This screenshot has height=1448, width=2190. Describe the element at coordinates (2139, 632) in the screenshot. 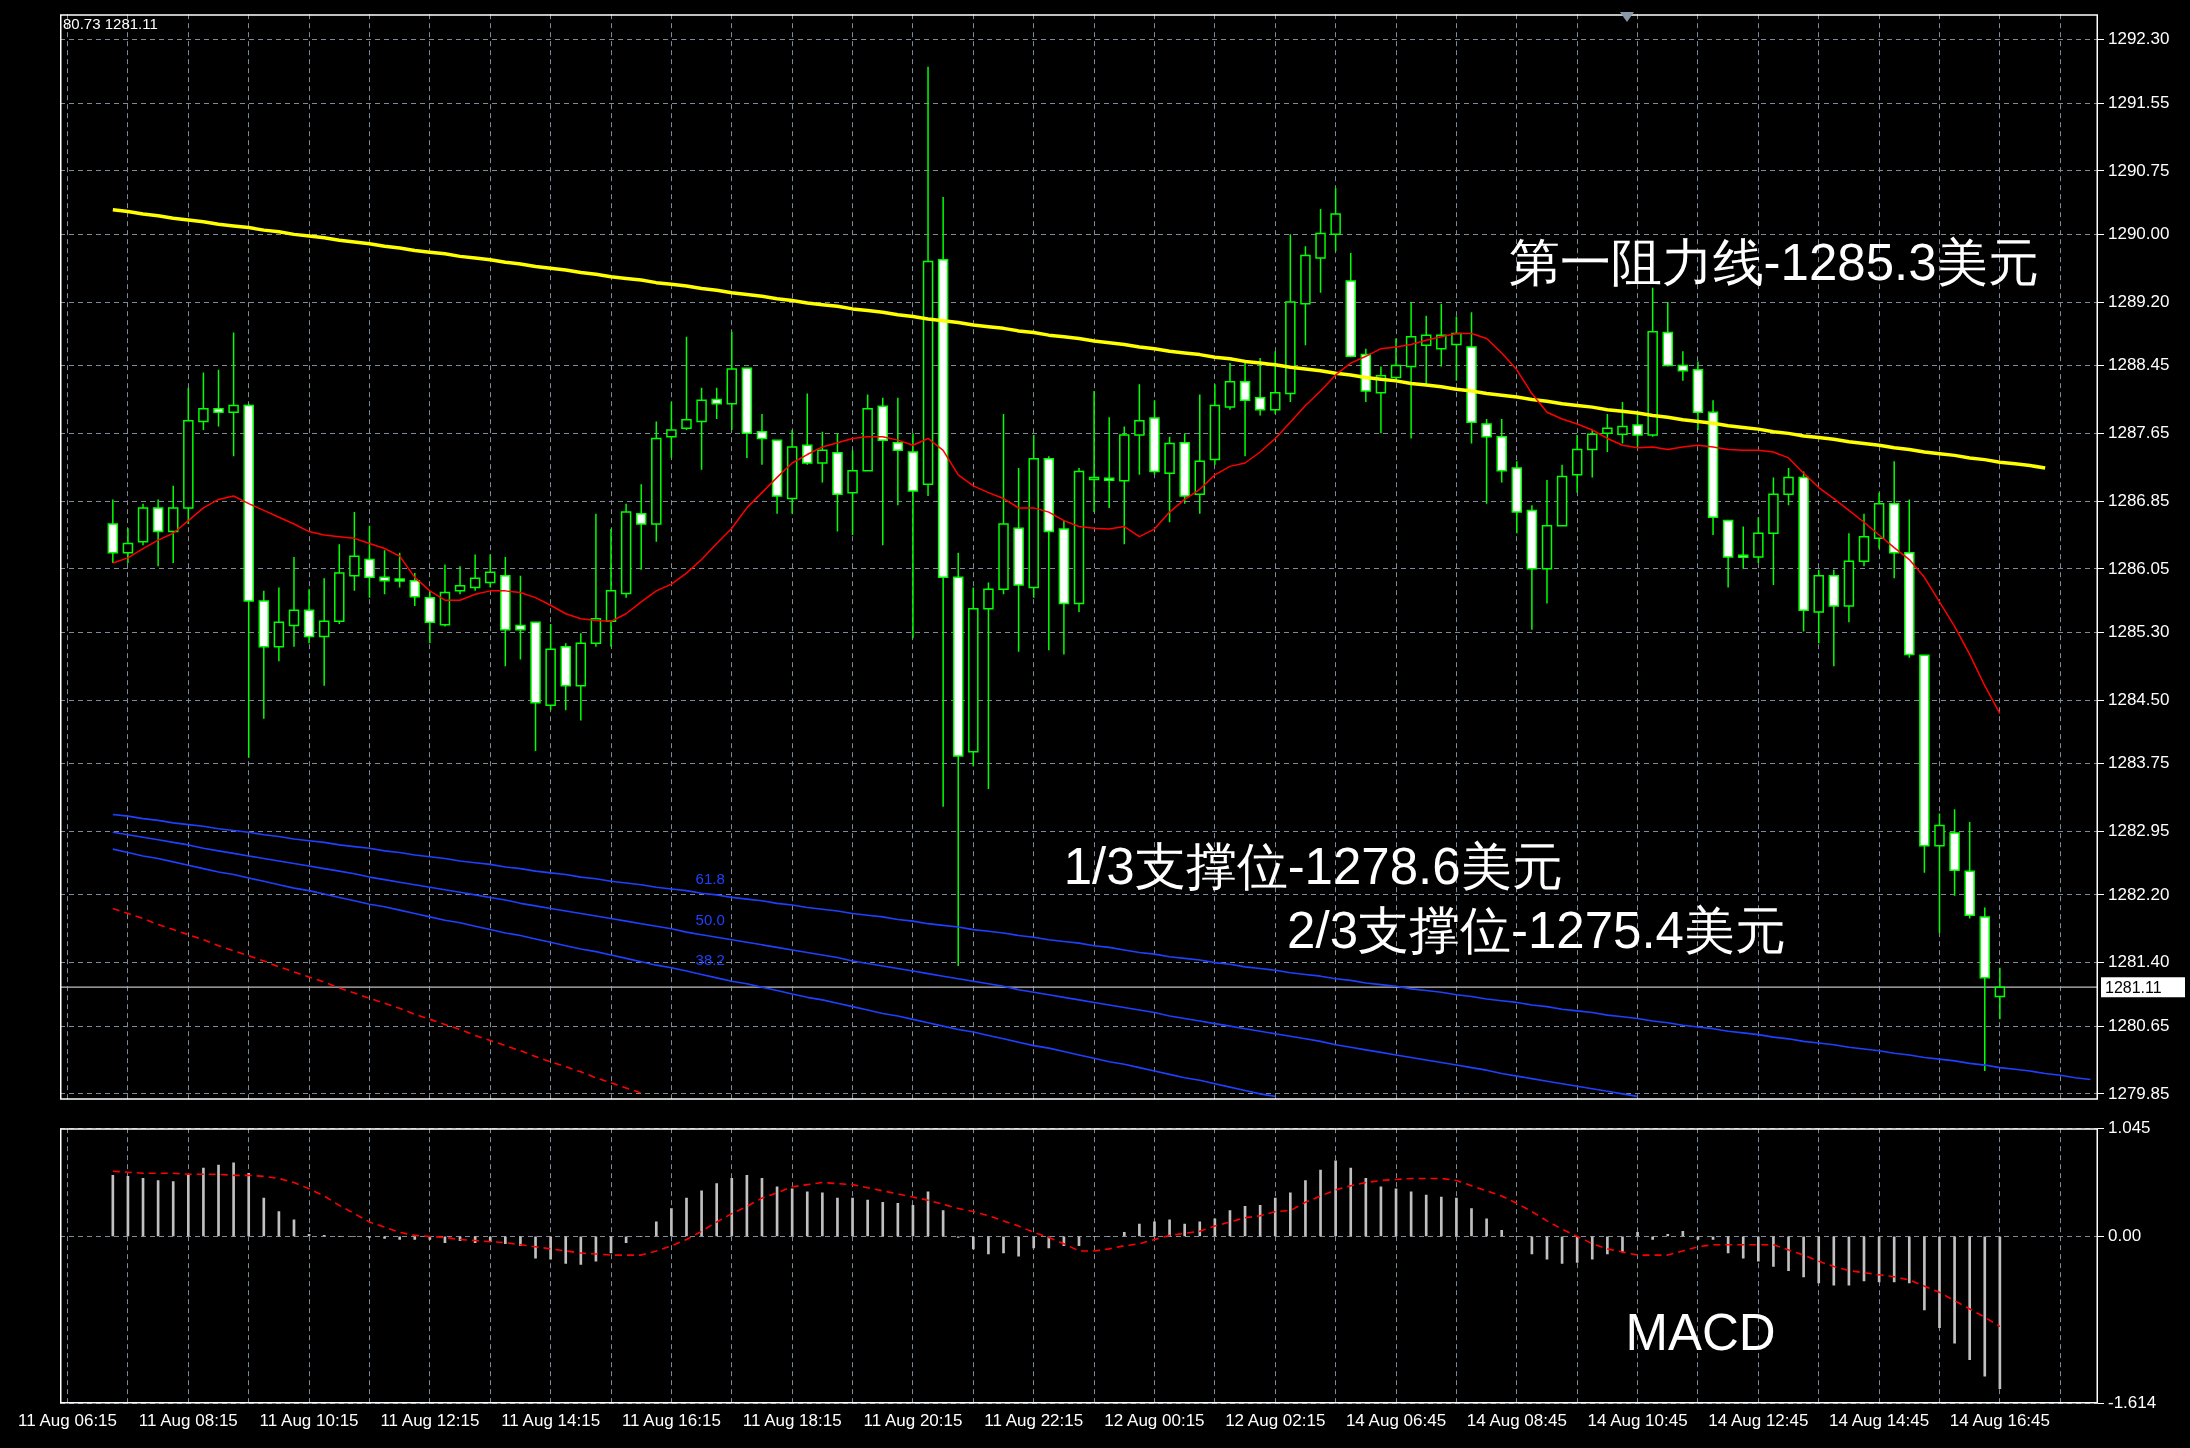

I see `y-tick-label: 1285.30` at that location.